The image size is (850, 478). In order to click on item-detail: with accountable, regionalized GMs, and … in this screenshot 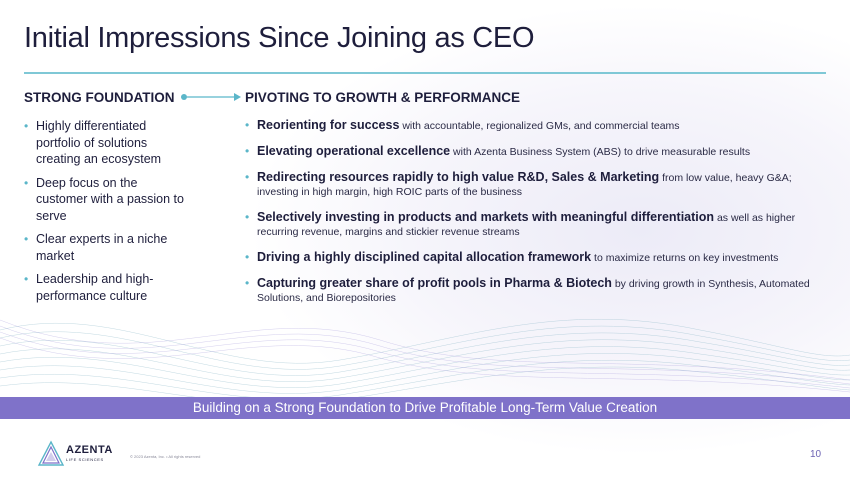, I will do `click(539, 126)`.